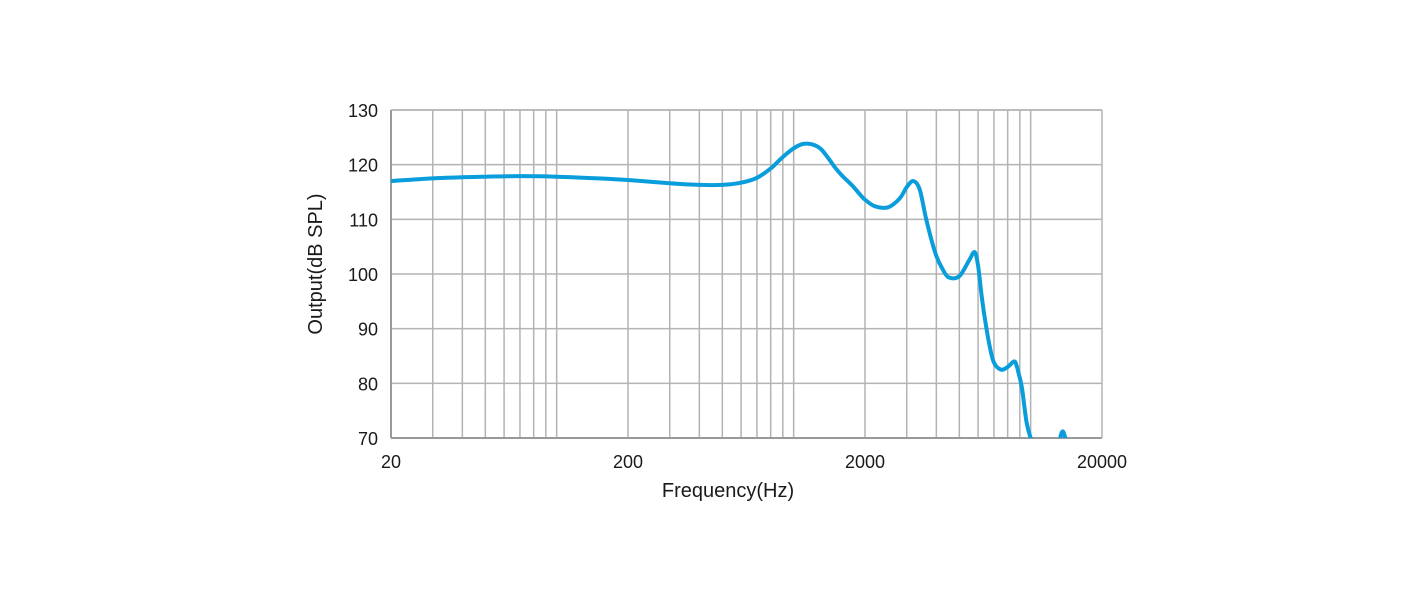 The height and width of the screenshot is (591, 1418). I want to click on y-tick-label: 70, so click(368, 439).